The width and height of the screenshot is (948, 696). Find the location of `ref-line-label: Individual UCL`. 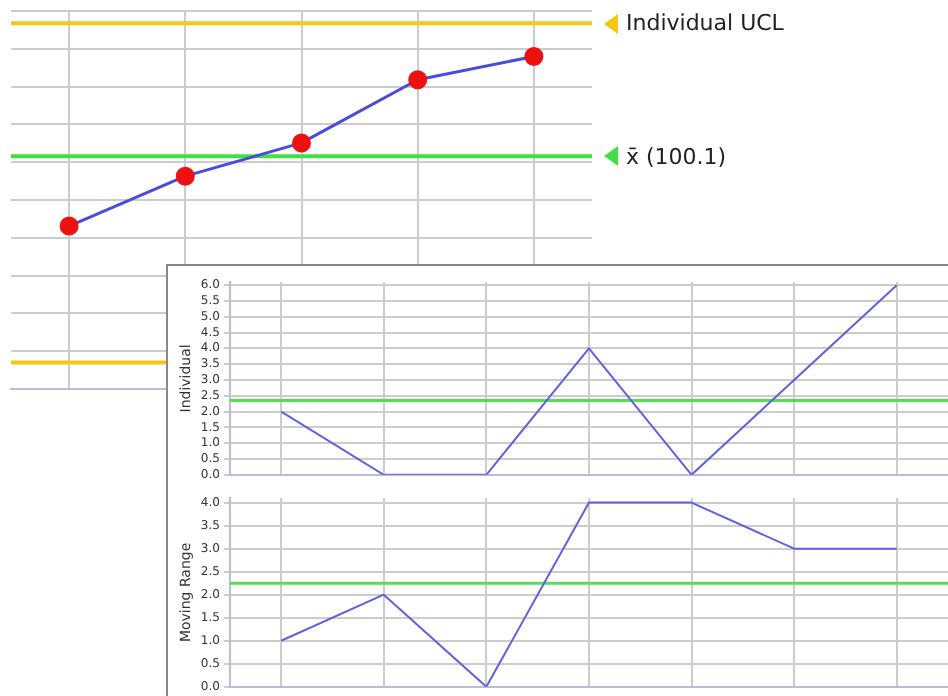

ref-line-label: Individual UCL is located at coordinates (705, 23).